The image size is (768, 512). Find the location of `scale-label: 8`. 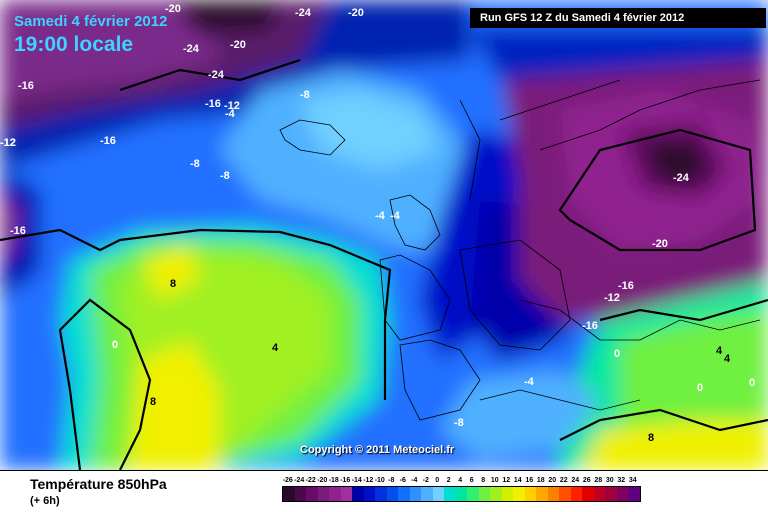

scale-label: 8 is located at coordinates (483, 480).